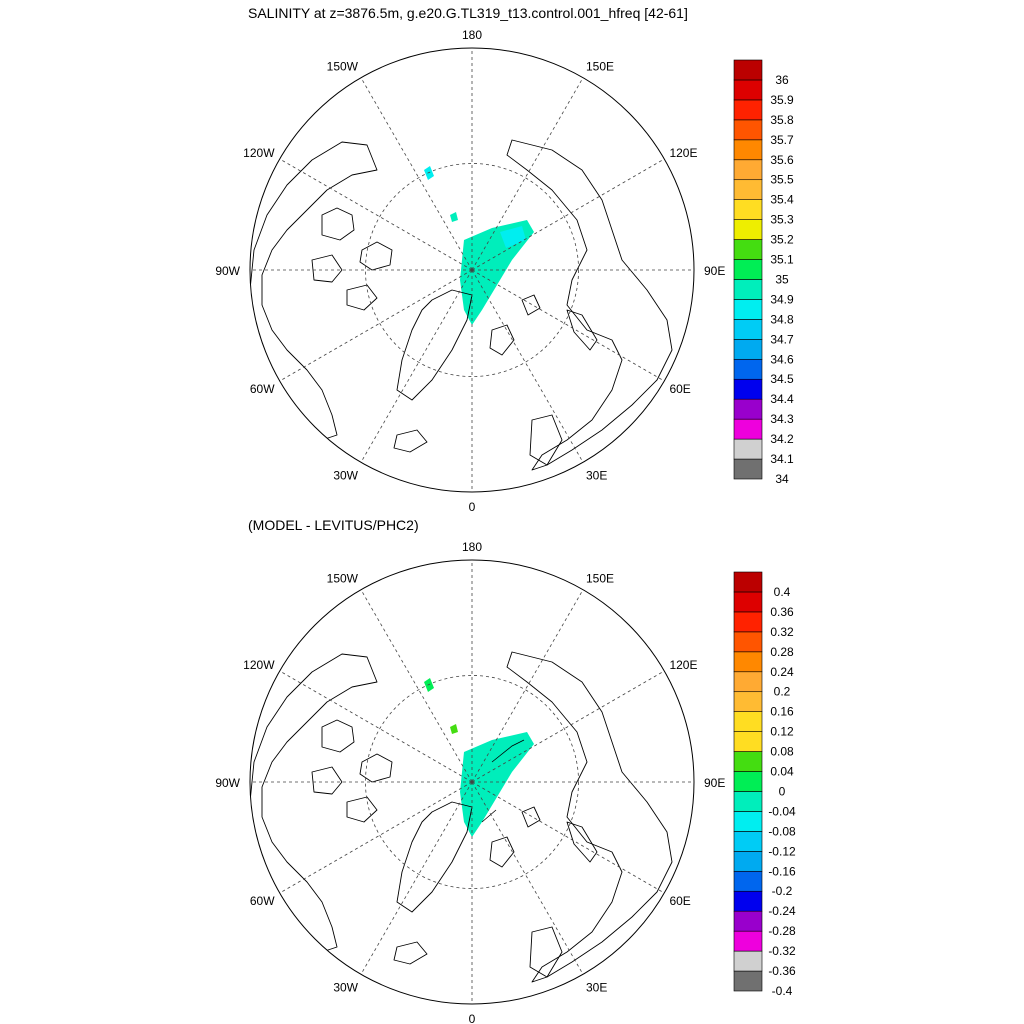 The image size is (1024, 1024). Describe the element at coordinates (782, 339) in the screenshot. I see `colorbar-tick-label: 34.7` at that location.